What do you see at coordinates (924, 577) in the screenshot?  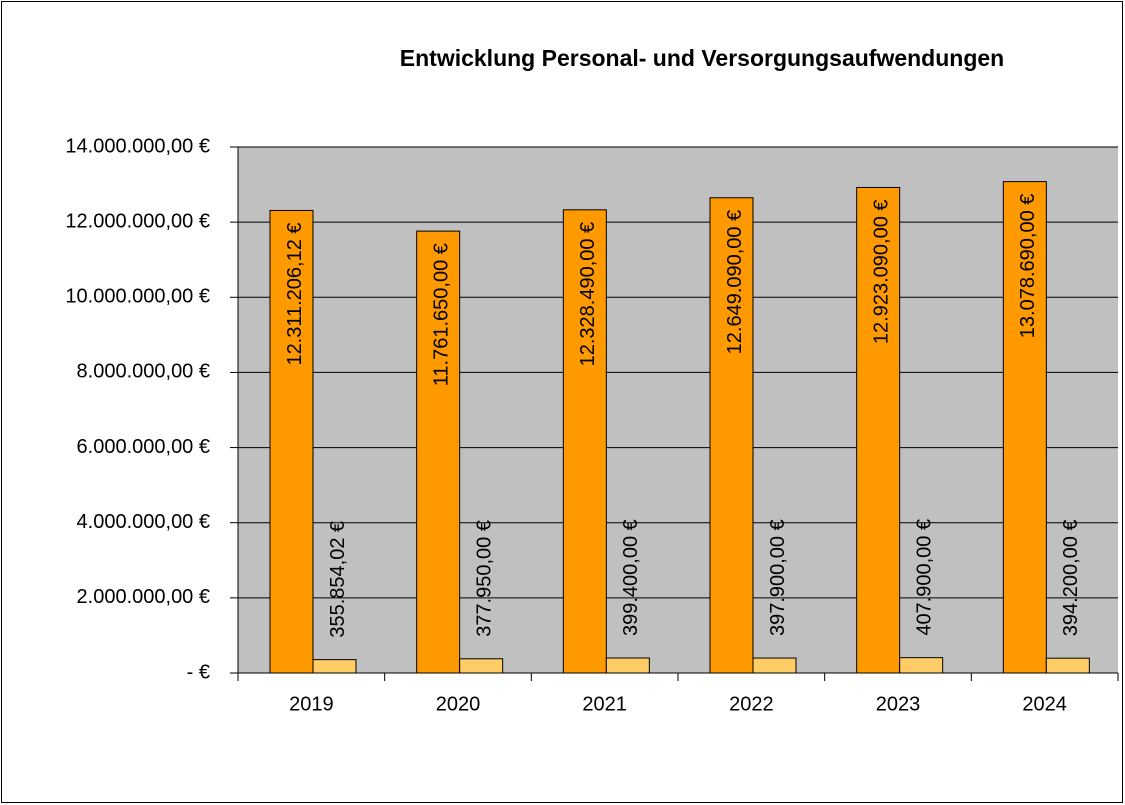 I see `value-label: 407.900,00 €` at bounding box center [924, 577].